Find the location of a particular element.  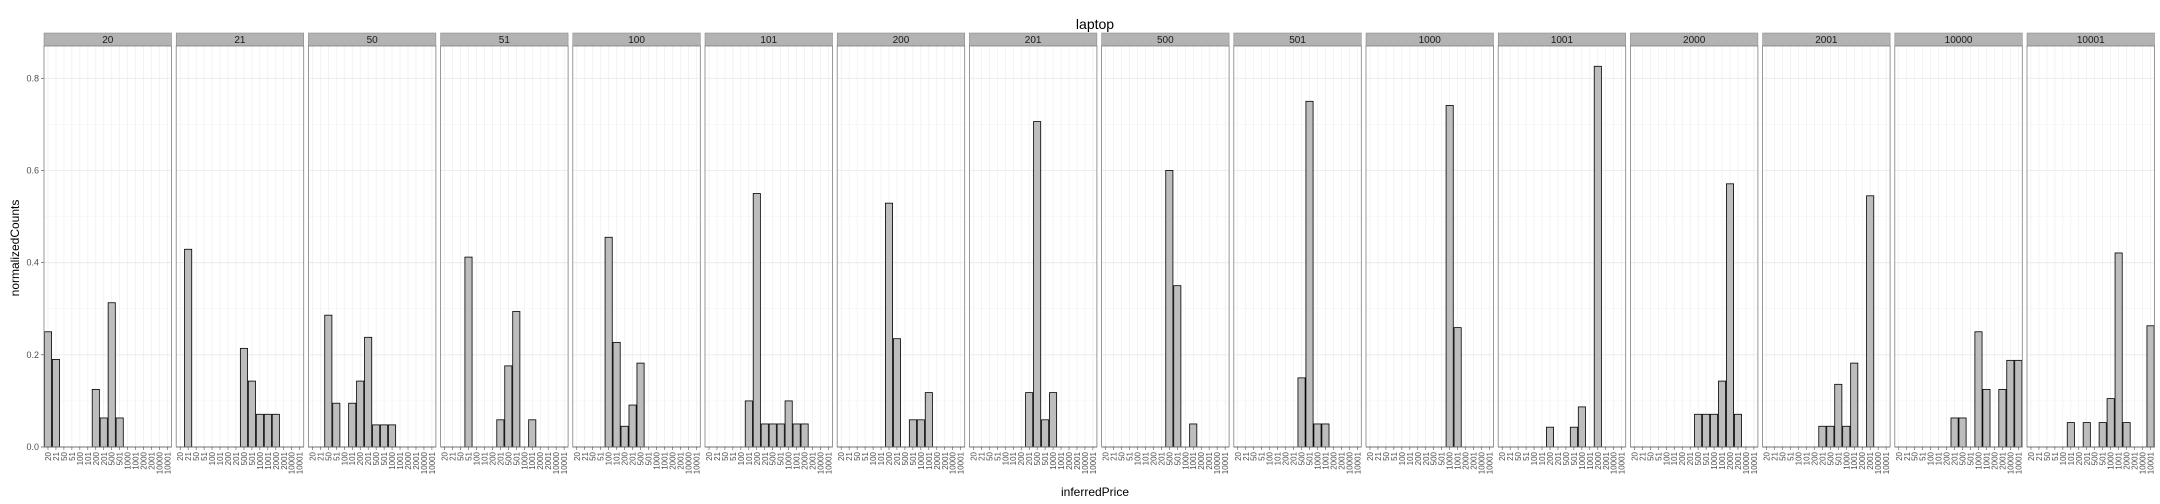

facet-strip-label: 20 is located at coordinates (108, 40).